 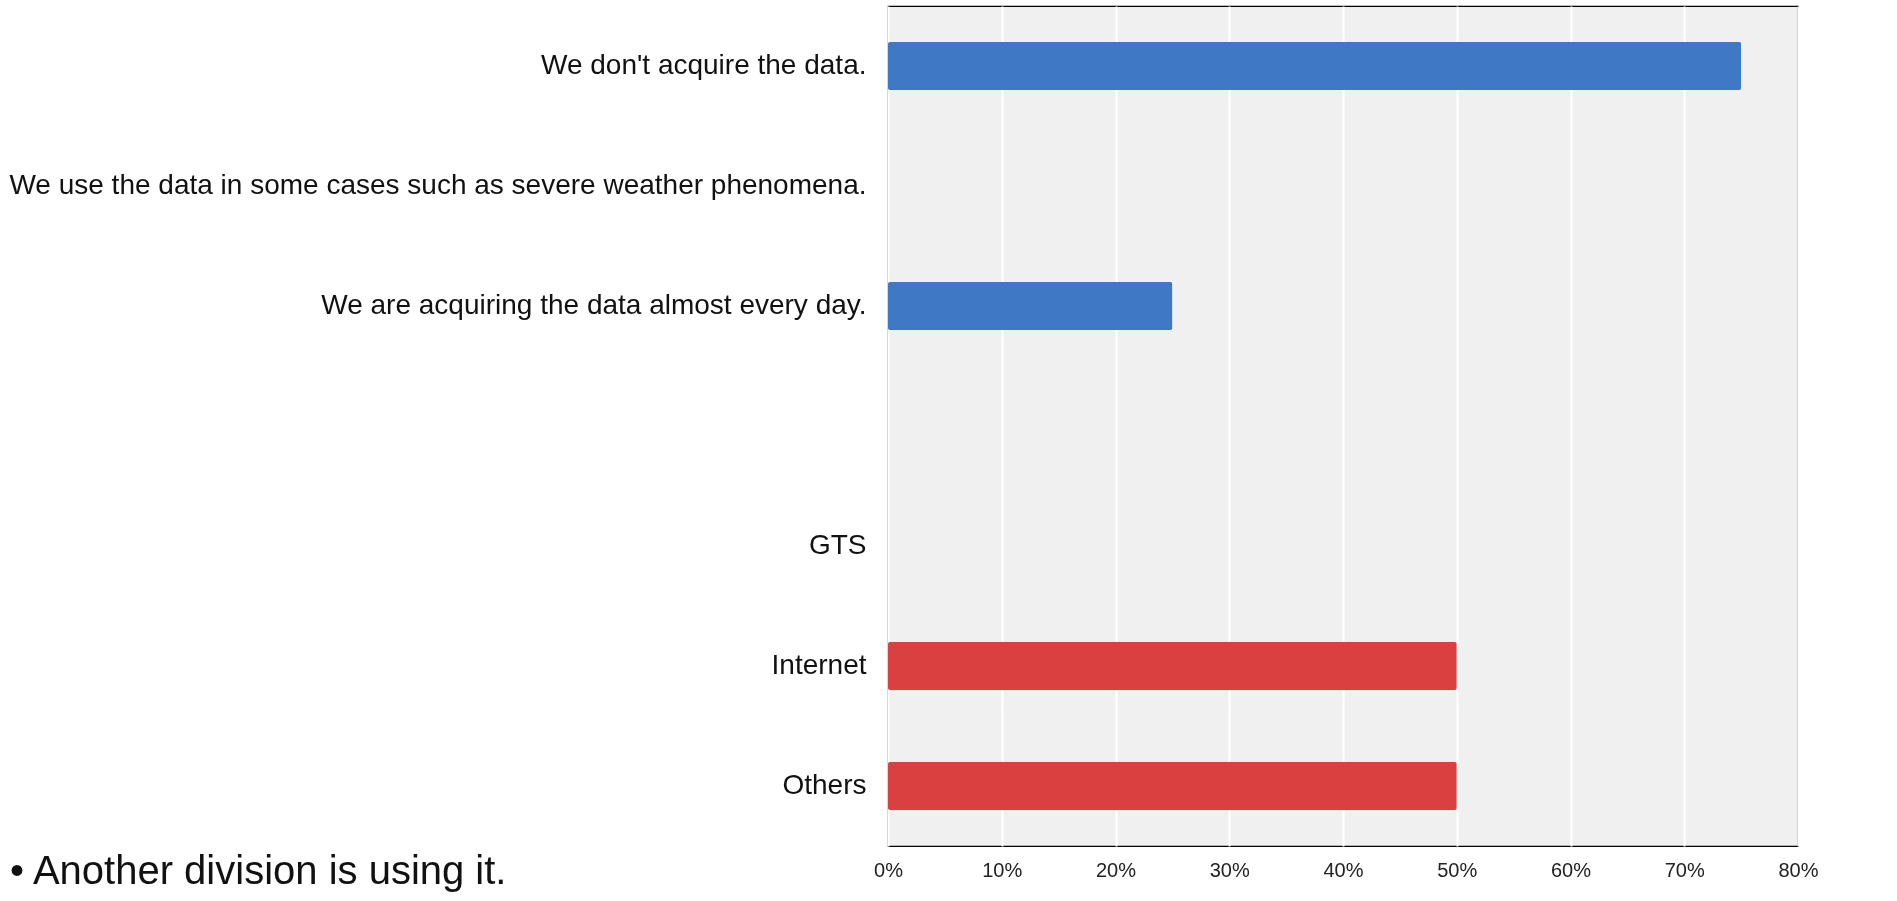 What do you see at coordinates (1571, 869) in the screenshot?
I see `x-tick-label: 60%` at bounding box center [1571, 869].